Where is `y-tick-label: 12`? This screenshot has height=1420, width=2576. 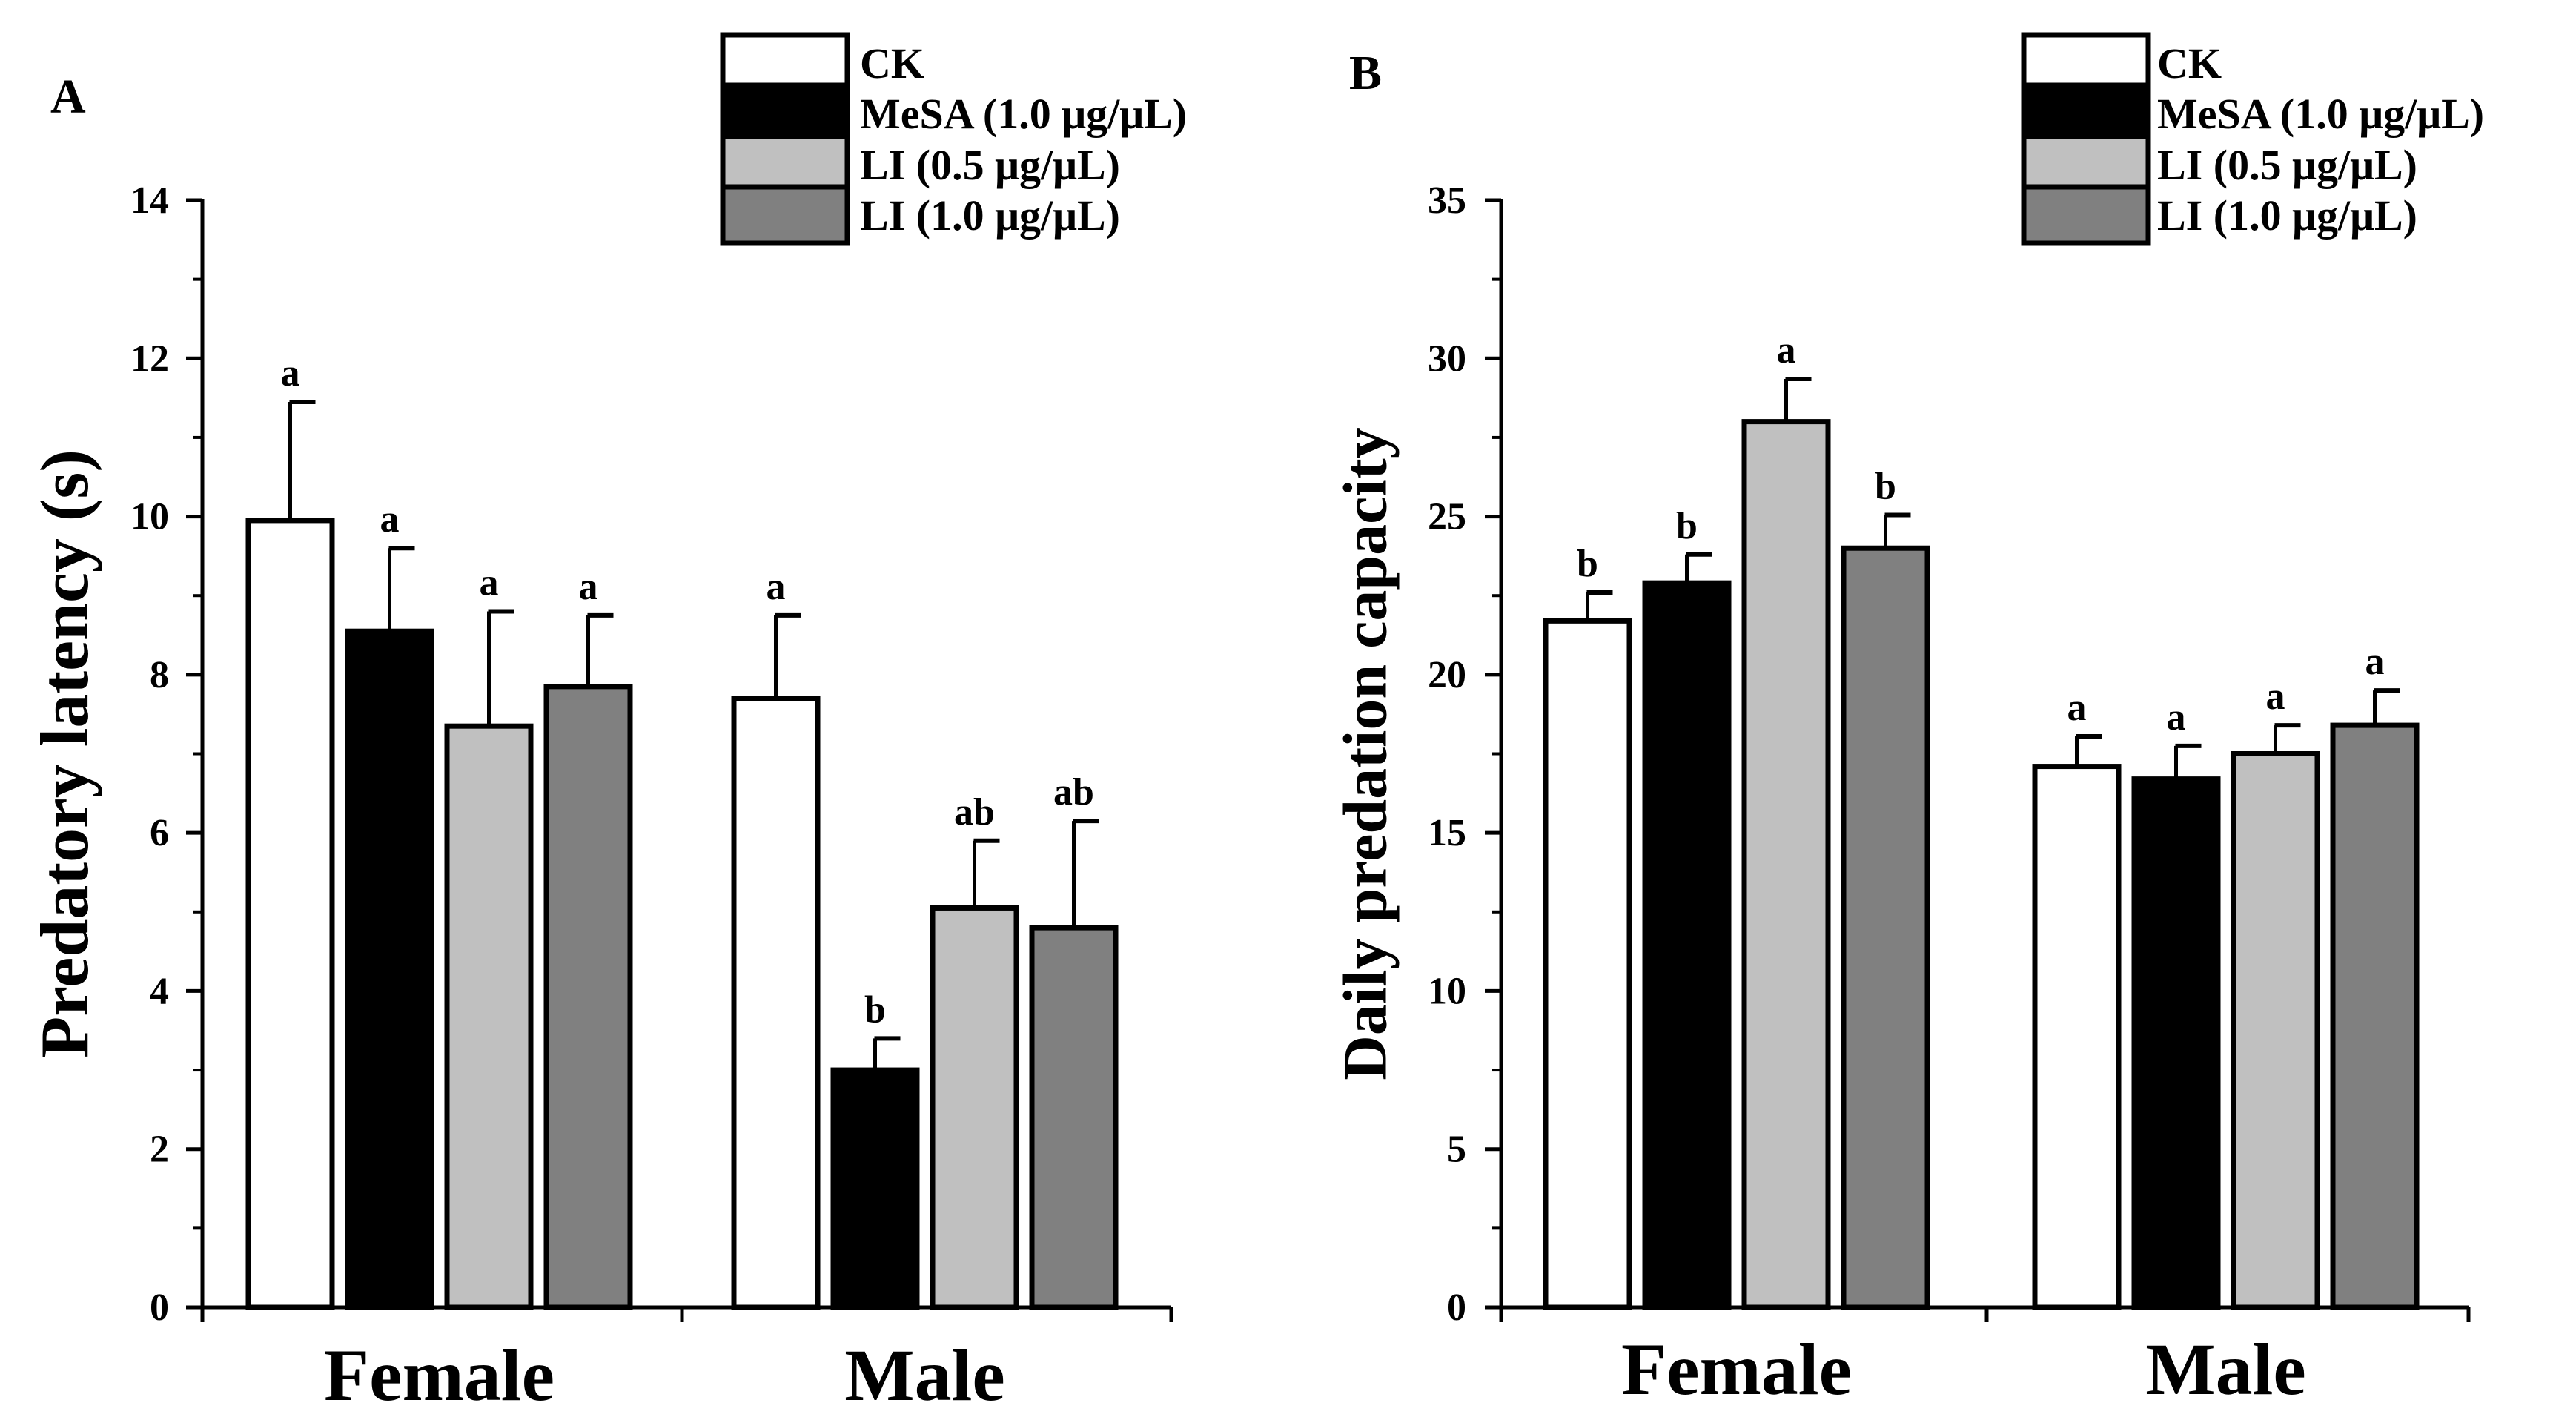
y-tick-label: 12 is located at coordinates (149, 359).